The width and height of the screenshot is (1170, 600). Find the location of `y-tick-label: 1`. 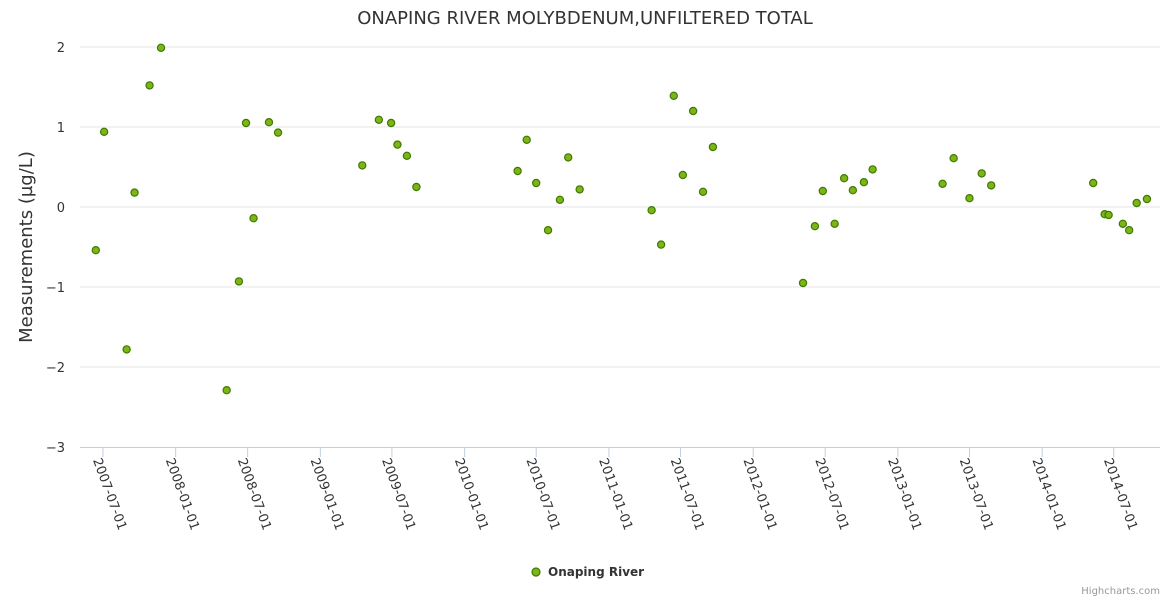

y-tick-label: 1 is located at coordinates (61, 128).